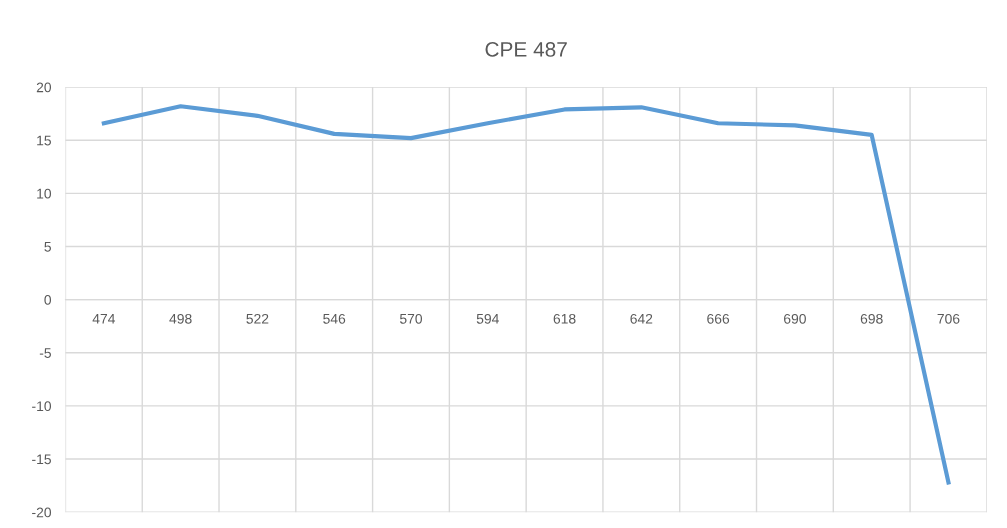  What do you see at coordinates (41, 459) in the screenshot?
I see `y-tick-label: -15` at bounding box center [41, 459].